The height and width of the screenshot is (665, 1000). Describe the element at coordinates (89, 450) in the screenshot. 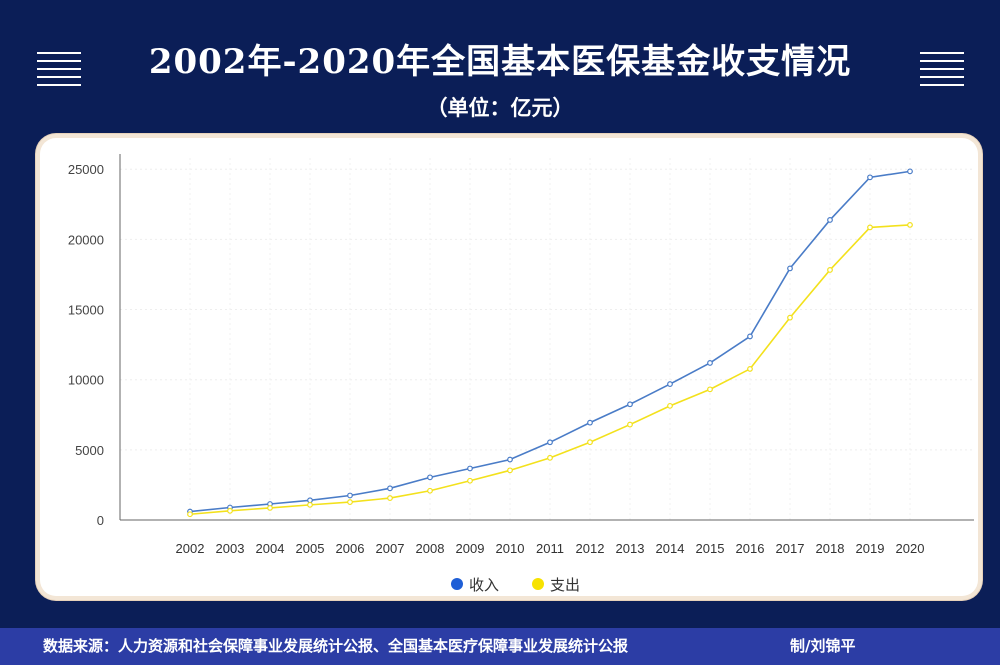

I see `y-tick-label: 5000` at that location.